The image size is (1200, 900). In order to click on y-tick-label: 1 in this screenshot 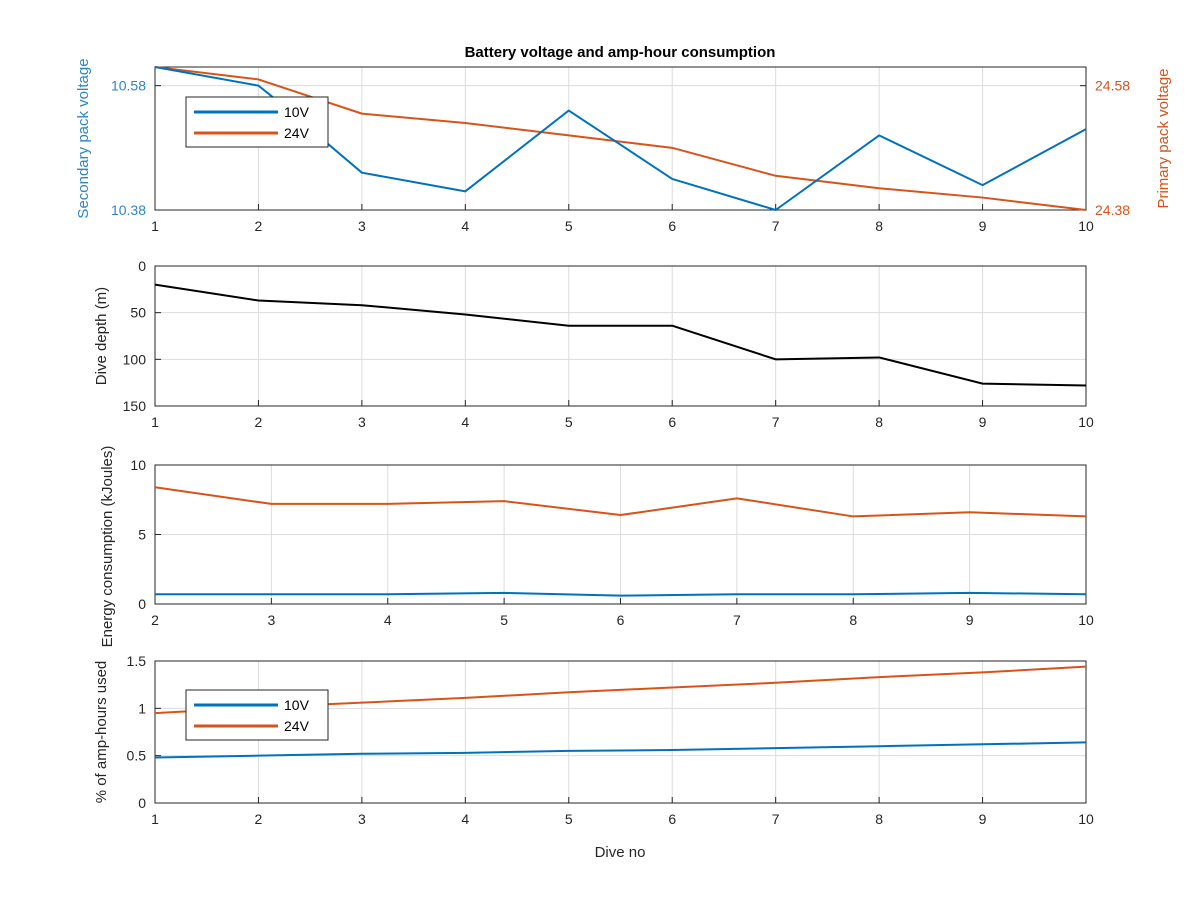, I will do `click(142, 708)`.